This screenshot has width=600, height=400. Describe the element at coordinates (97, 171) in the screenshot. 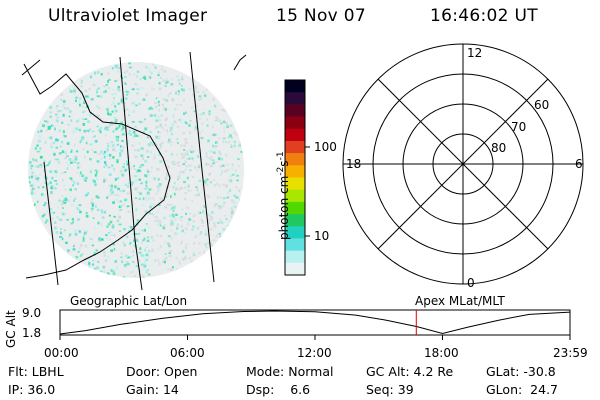

I see `coastline` at that location.